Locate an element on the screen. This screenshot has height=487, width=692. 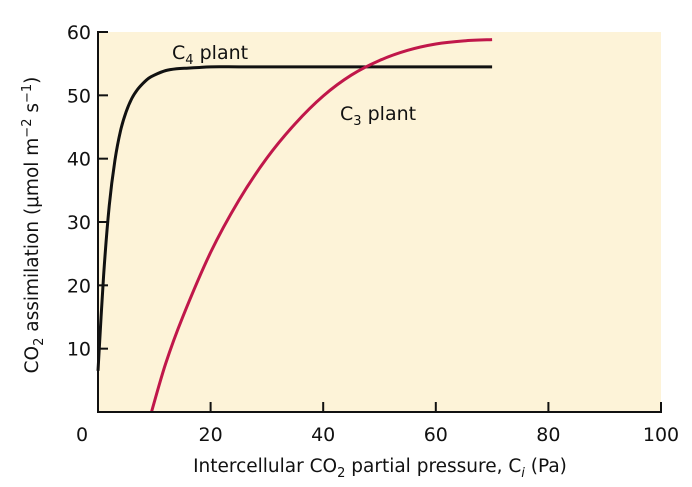
series-label-c4: C4 plant is located at coordinates (210, 55).